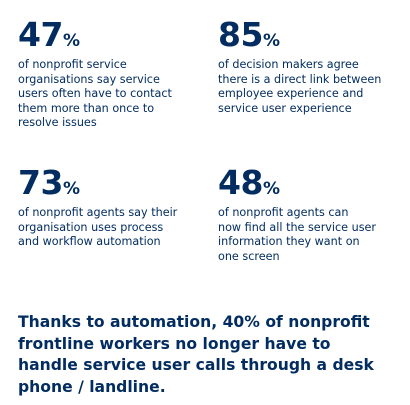 The width and height of the screenshot is (410, 405). Describe the element at coordinates (297, 227) in the screenshot. I see `description-line: now find all the service user` at that location.